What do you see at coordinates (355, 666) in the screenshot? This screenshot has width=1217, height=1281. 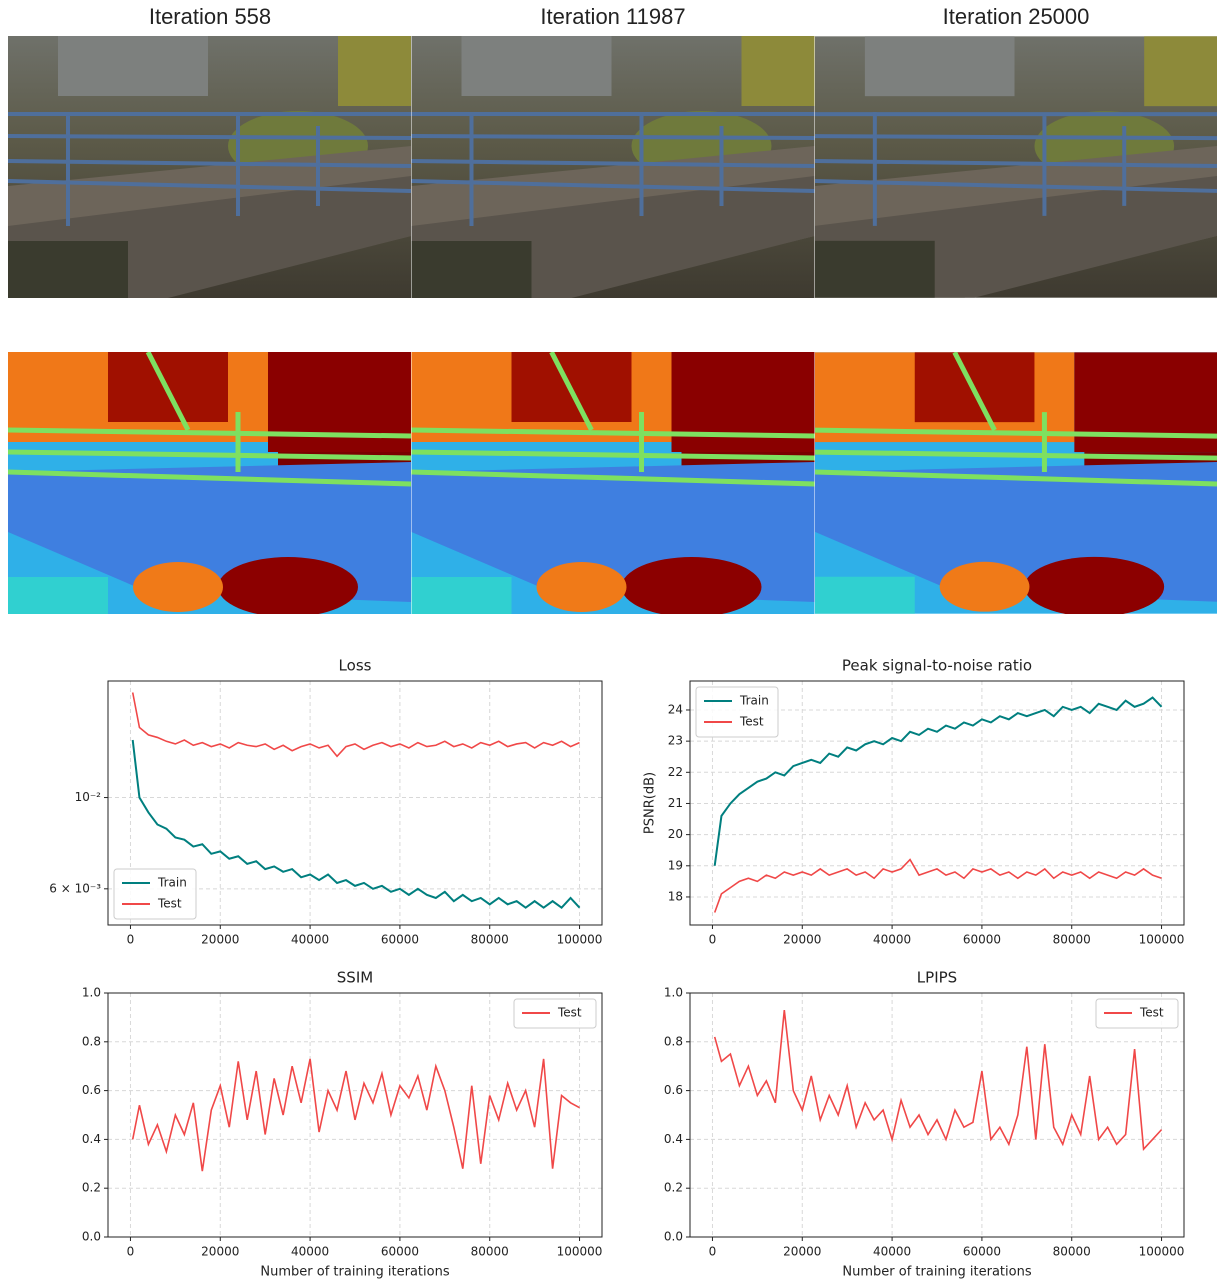 I see `chart-title: Loss` at bounding box center [355, 666].